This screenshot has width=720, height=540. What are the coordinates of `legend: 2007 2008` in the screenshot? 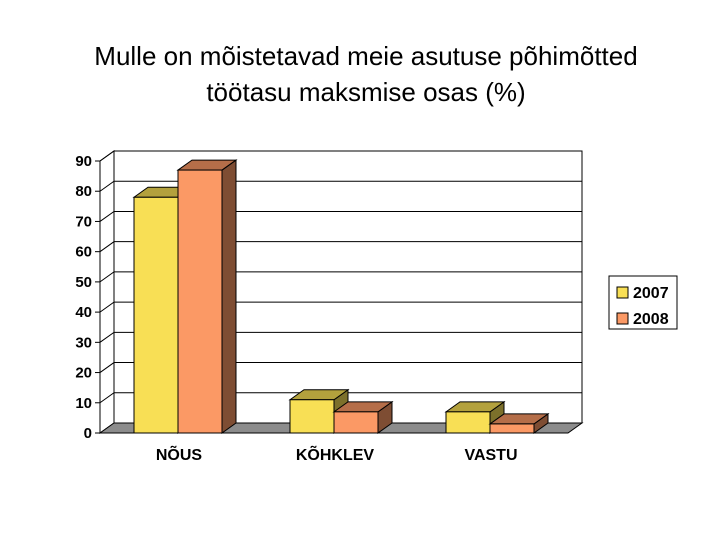 It's located at (643, 302).